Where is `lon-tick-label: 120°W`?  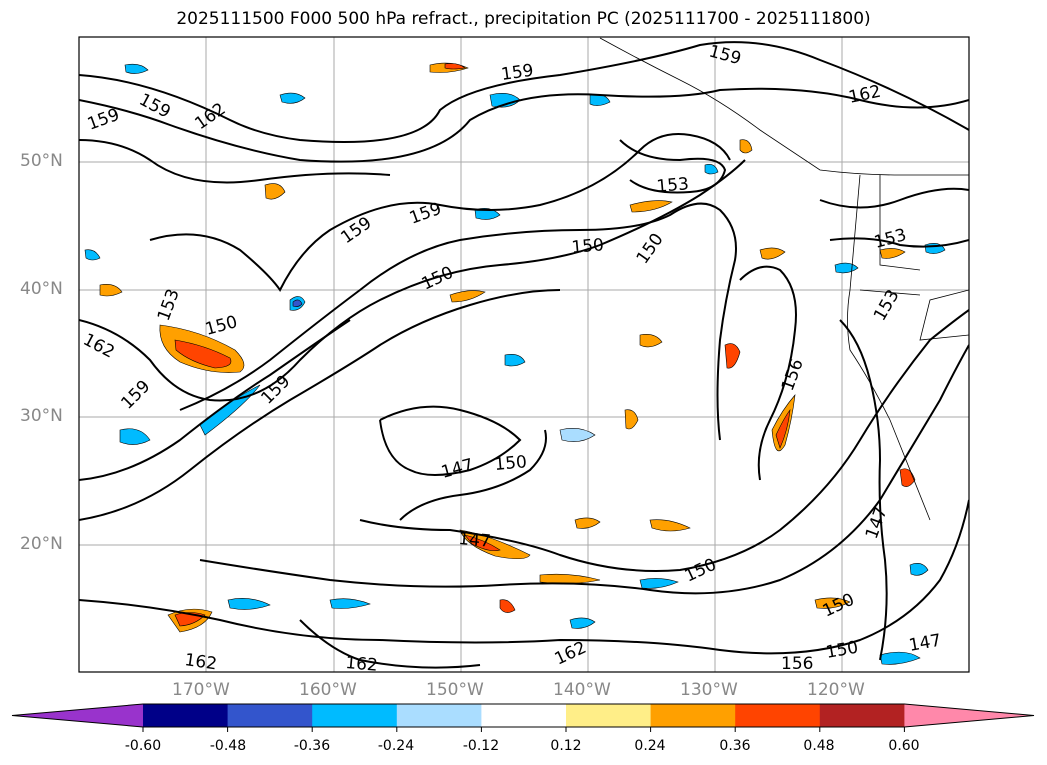
lon-tick-label: 120°W is located at coordinates (836, 690).